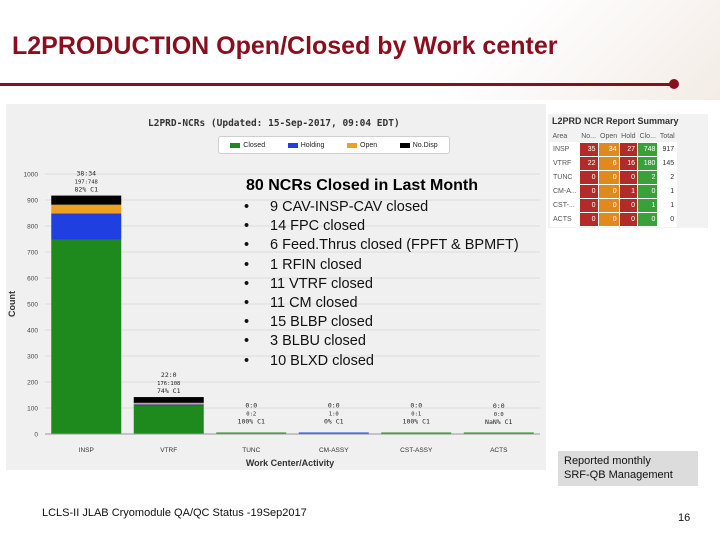 Image resolution: width=720 pixels, height=540 pixels. Describe the element at coordinates (608, 149) in the screenshot. I see `table-cell: 34` at that location.